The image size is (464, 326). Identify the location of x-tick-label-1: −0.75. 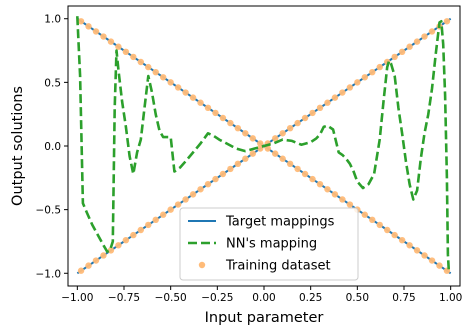
(124, 298).